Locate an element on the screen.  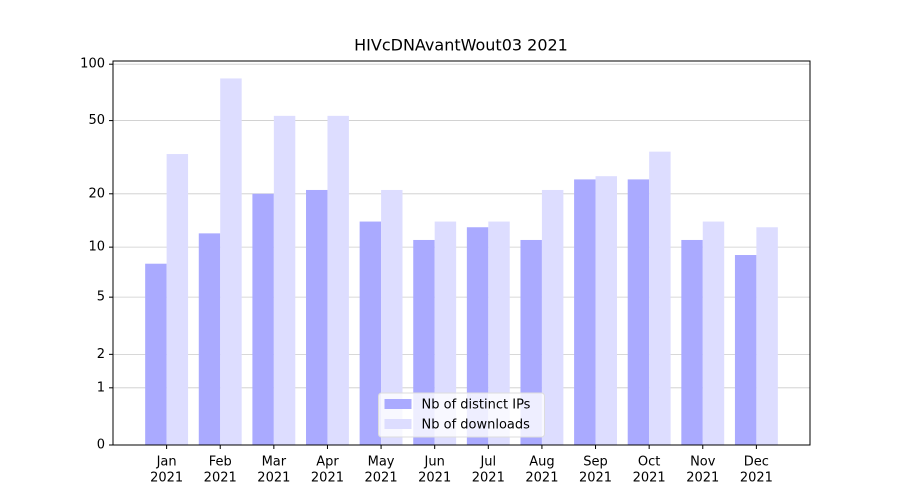
x-tick-label: Nov is located at coordinates (703, 462).